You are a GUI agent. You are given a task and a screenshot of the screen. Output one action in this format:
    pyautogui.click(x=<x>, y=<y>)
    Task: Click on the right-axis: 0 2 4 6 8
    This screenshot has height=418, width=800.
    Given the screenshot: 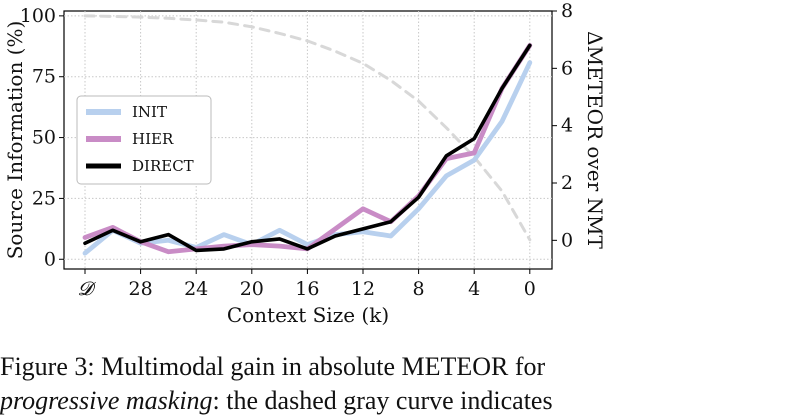 What is the action you would take?
    pyautogui.click(x=562, y=125)
    